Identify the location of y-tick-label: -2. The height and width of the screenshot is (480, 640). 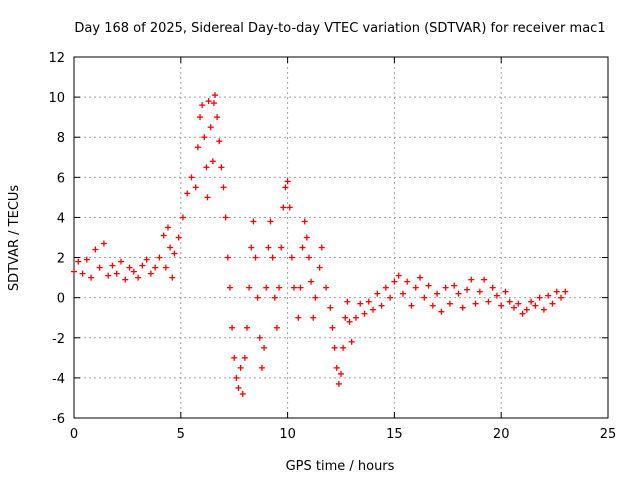
(58, 339).